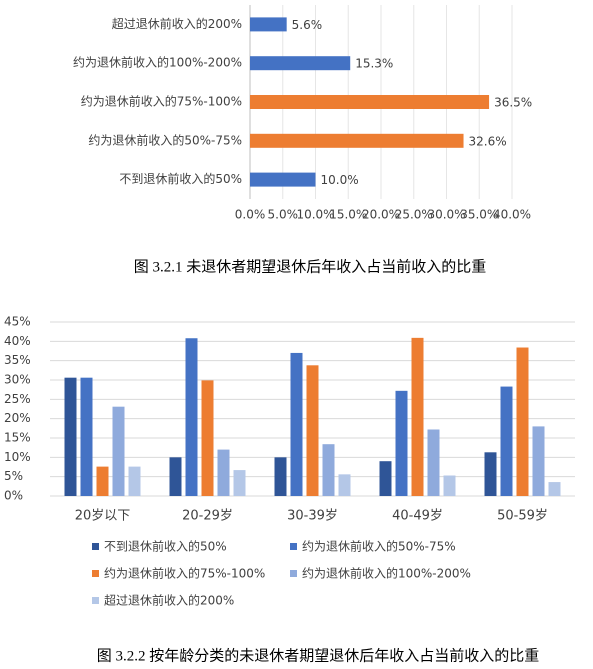 The width and height of the screenshot is (593, 669). What do you see at coordinates (17, 360) in the screenshot?
I see `y-tick-label: 35%` at bounding box center [17, 360].